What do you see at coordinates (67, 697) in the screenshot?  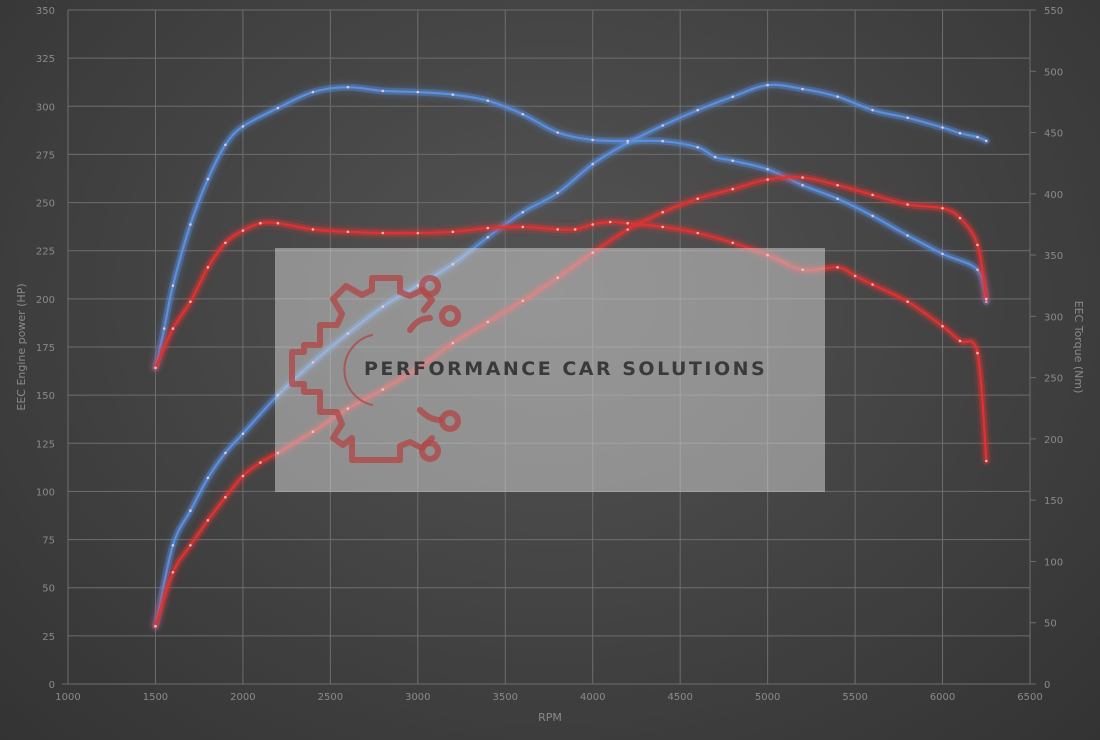 I see `x-tick-label: 1000` at bounding box center [67, 697].